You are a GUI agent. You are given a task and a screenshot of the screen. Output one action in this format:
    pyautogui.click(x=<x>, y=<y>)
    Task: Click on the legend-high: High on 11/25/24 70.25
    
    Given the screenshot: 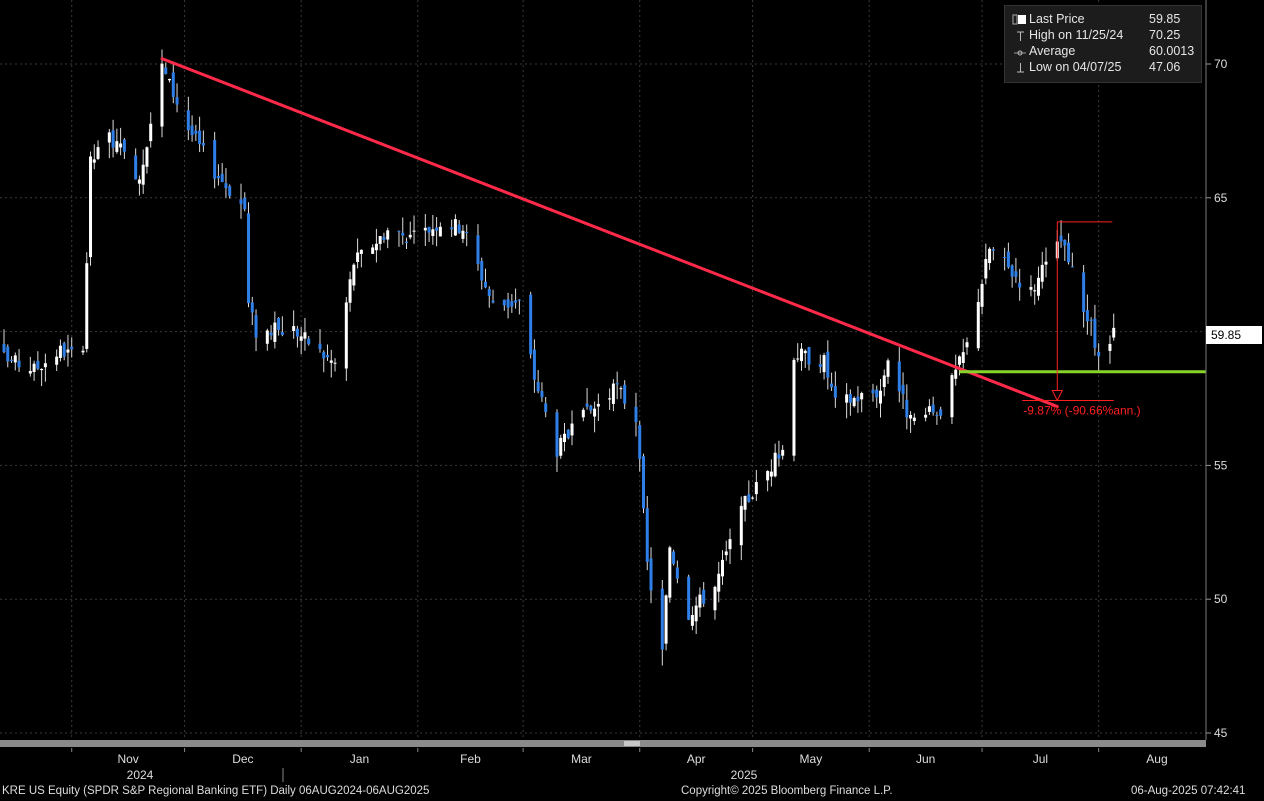 What is the action you would take?
    pyautogui.click(x=1103, y=36)
    